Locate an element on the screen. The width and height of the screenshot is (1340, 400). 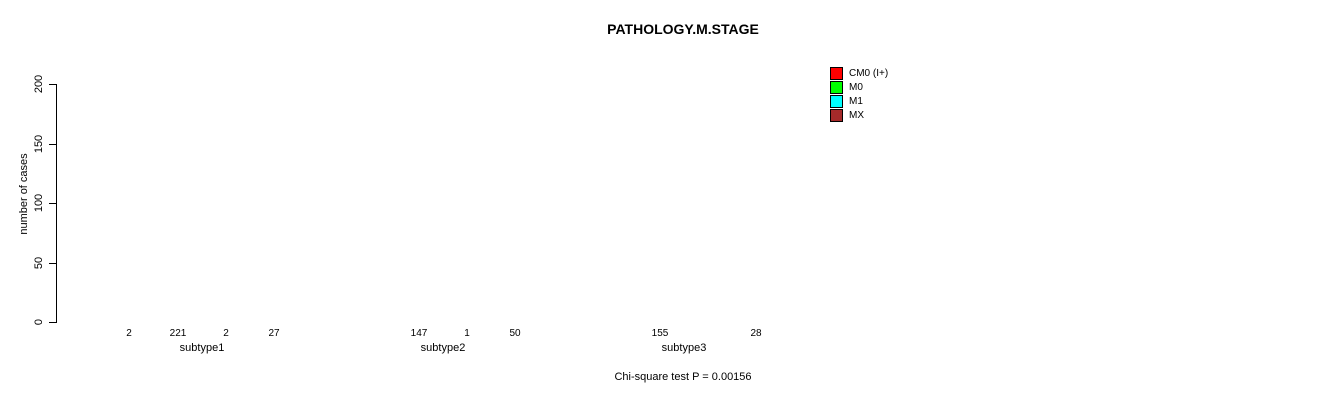
bar-value-label: 147 is located at coordinates (419, 333).